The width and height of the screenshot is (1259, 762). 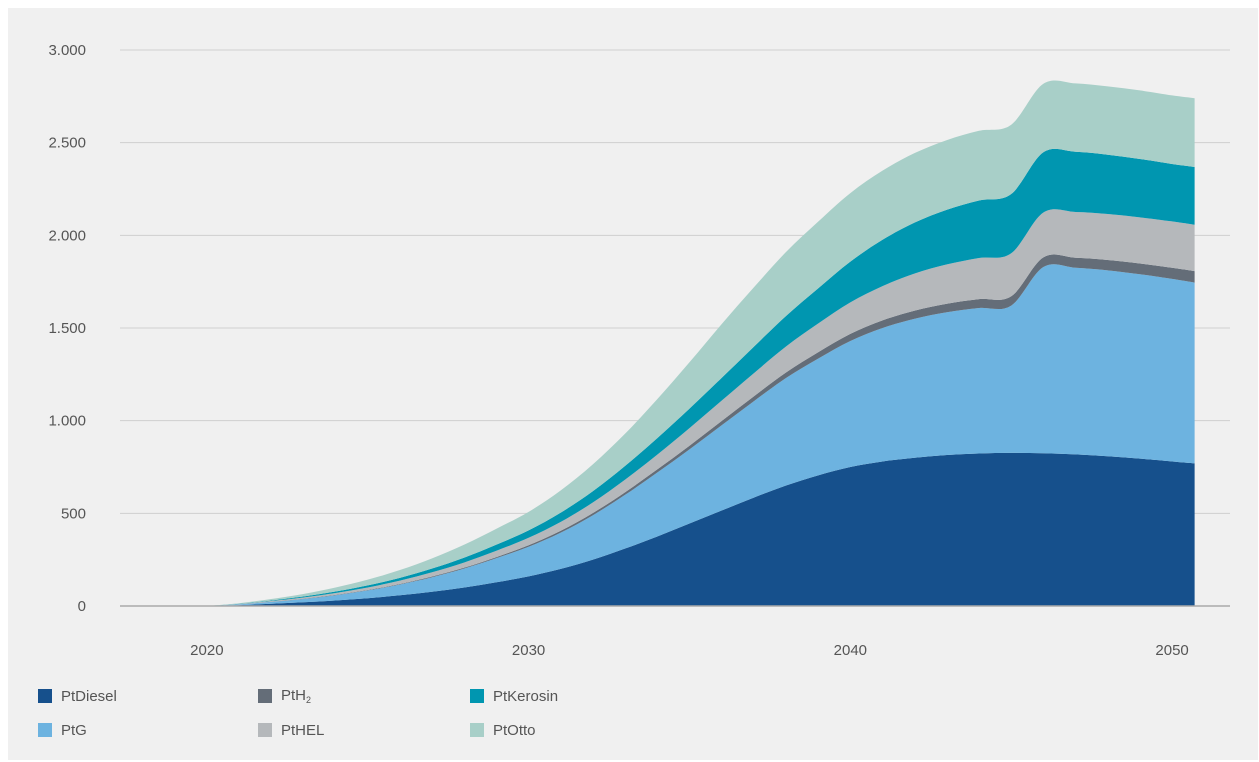 I want to click on legend-item-ptdiesel: PtDiesel, so click(x=77, y=696).